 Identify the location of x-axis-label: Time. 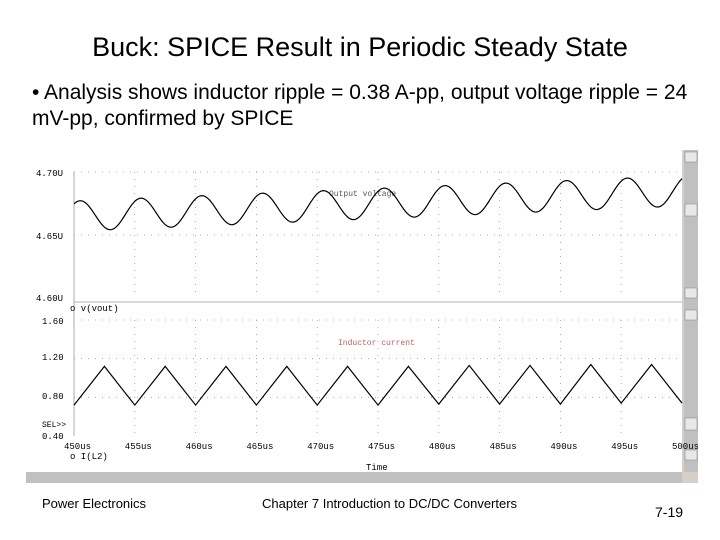
(377, 468).